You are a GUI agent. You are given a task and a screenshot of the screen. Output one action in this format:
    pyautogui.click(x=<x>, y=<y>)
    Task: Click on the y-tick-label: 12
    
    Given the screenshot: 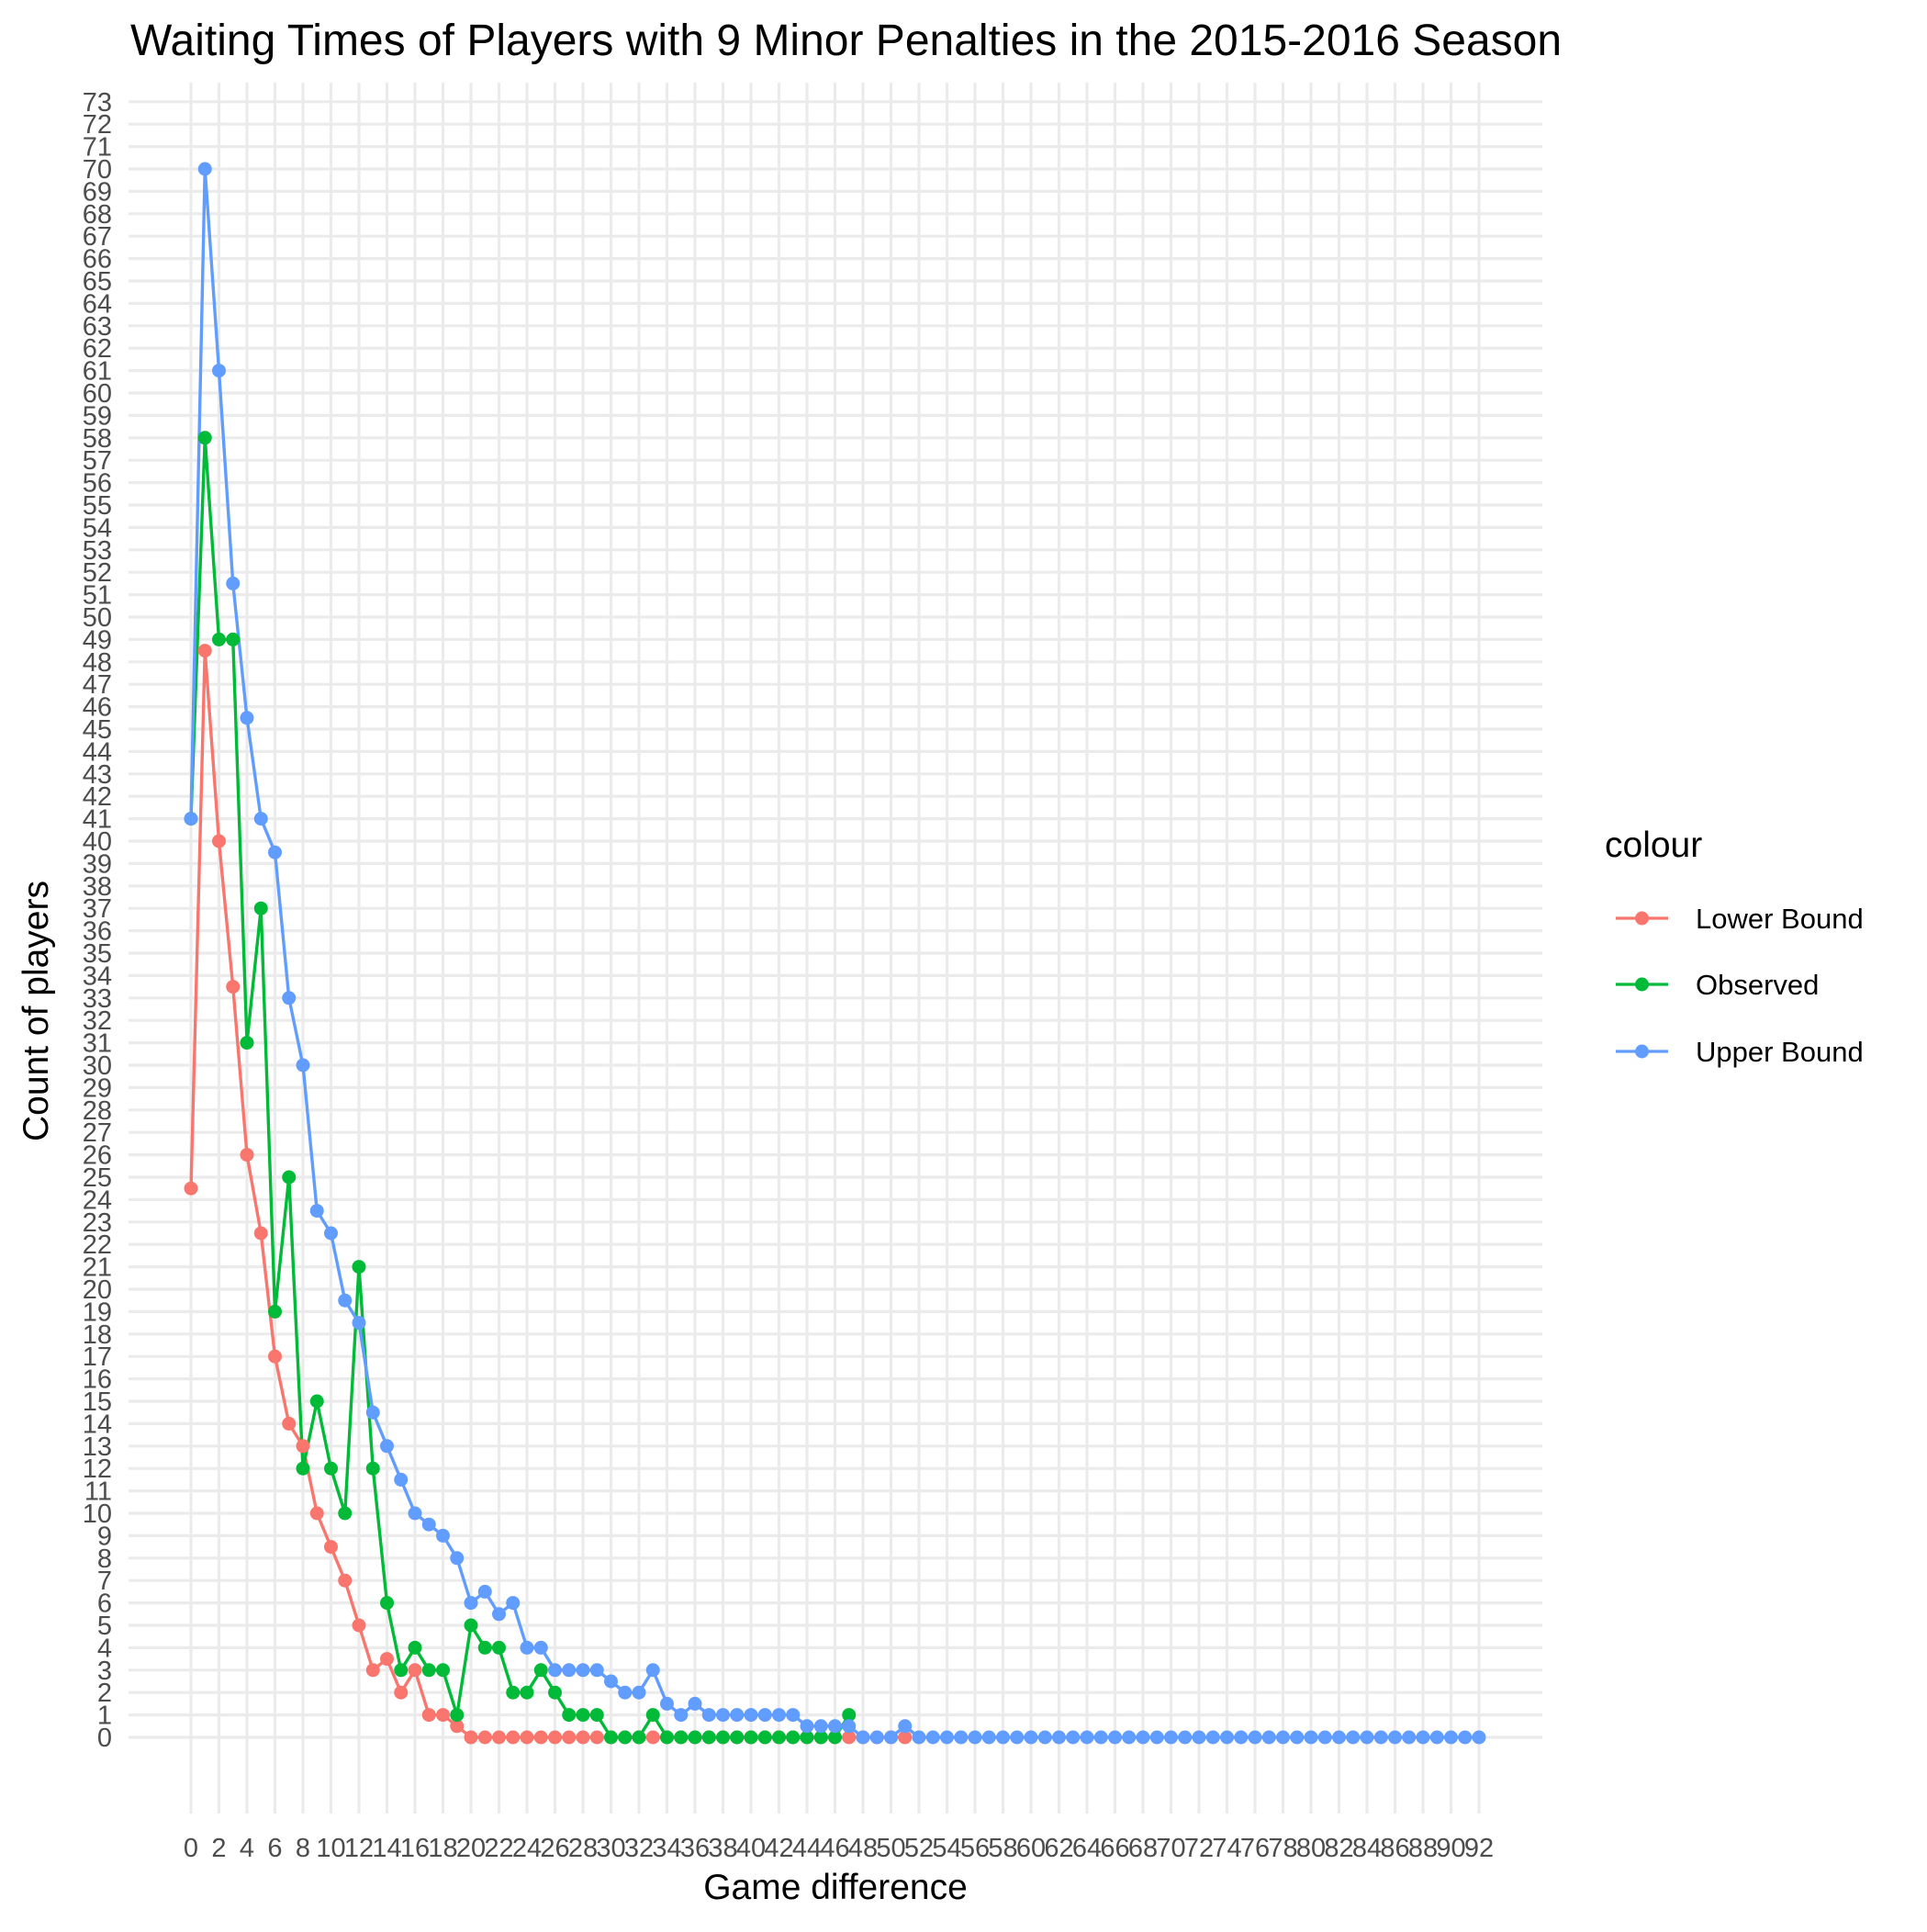 What is the action you would take?
    pyautogui.click(x=98, y=1469)
    